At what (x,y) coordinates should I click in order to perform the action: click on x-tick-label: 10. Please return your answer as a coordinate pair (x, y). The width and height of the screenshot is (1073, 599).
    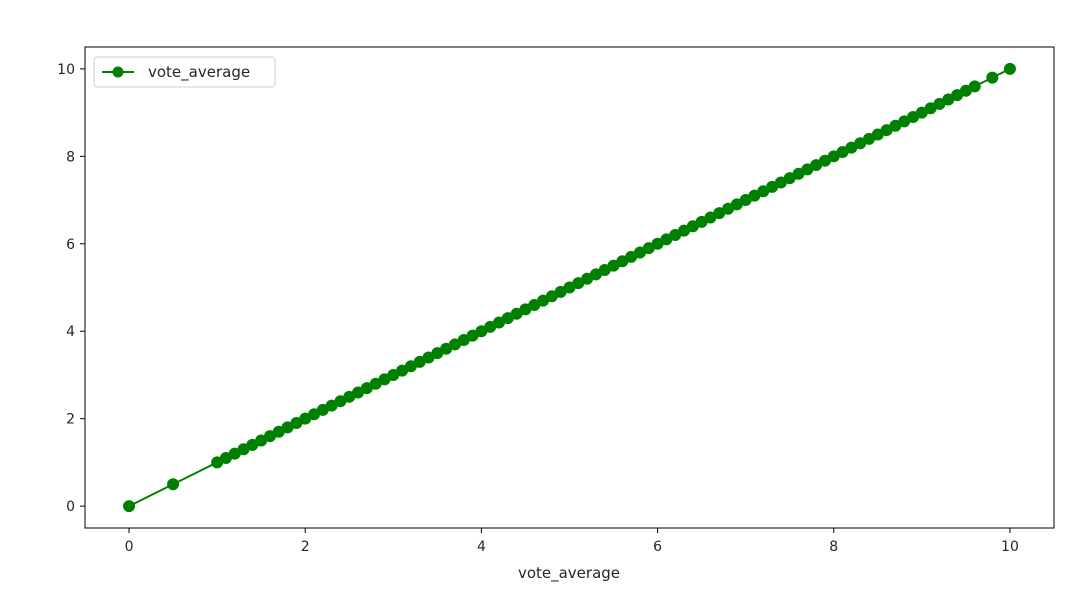
    Looking at the image, I should click on (1010, 547).